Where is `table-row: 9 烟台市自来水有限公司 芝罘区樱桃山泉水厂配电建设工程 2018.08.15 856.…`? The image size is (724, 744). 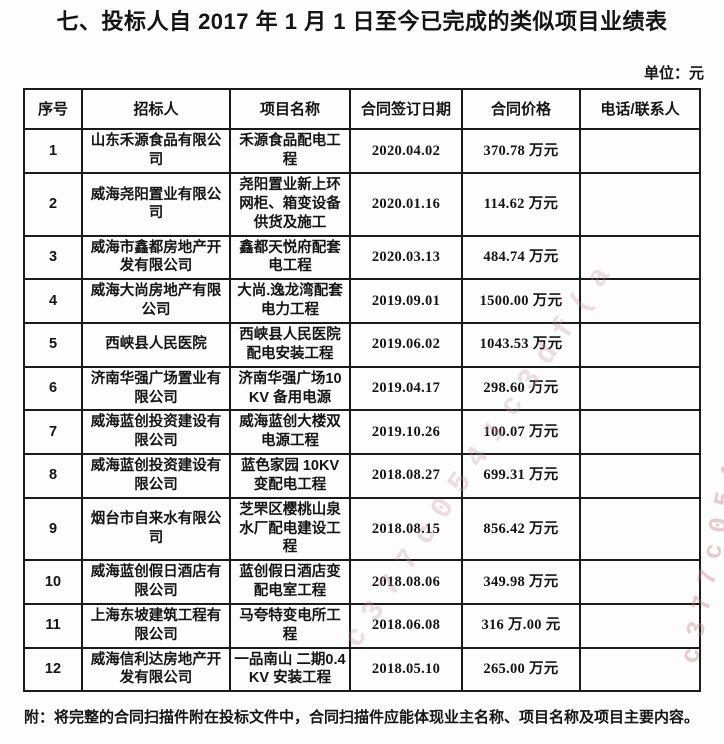 table-row: 9 烟台市自来水有限公司 芝罘区樱桃山泉水厂配电建设工程 2018.08.15 856.… is located at coordinates (362, 529).